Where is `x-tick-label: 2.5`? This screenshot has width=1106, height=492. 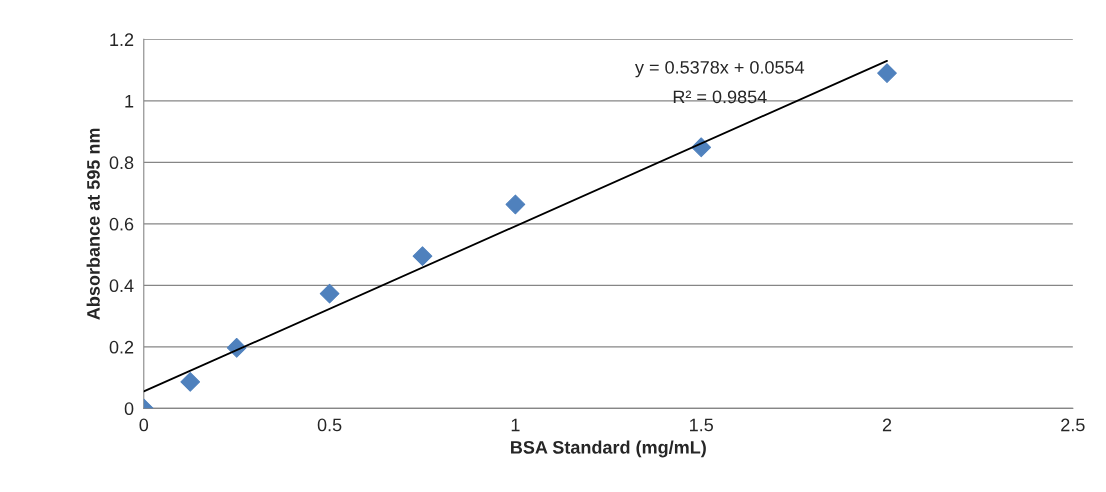 x-tick-label: 2.5 is located at coordinates (1073, 425).